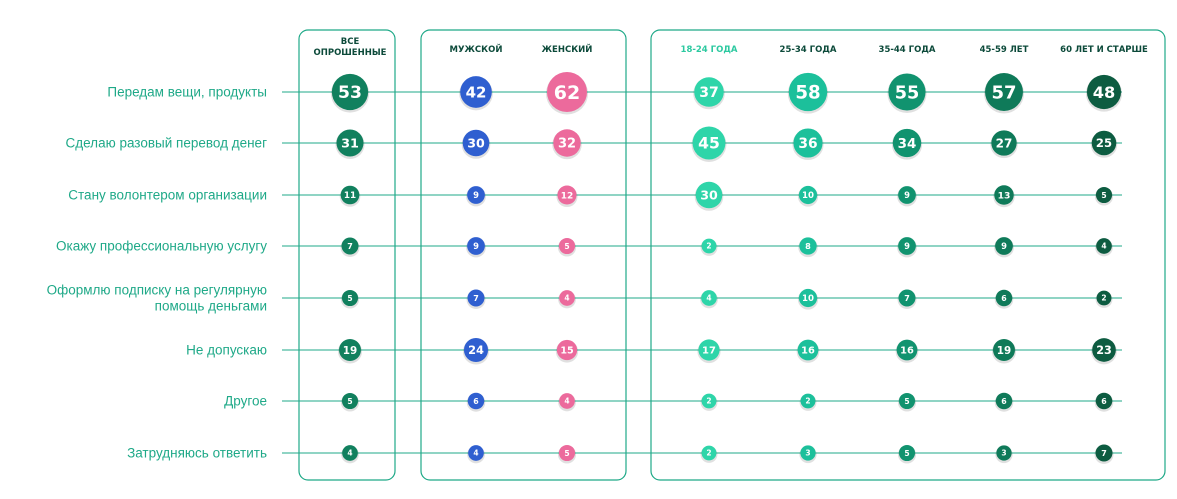  I want to click on bubble: 15, so click(567, 351).